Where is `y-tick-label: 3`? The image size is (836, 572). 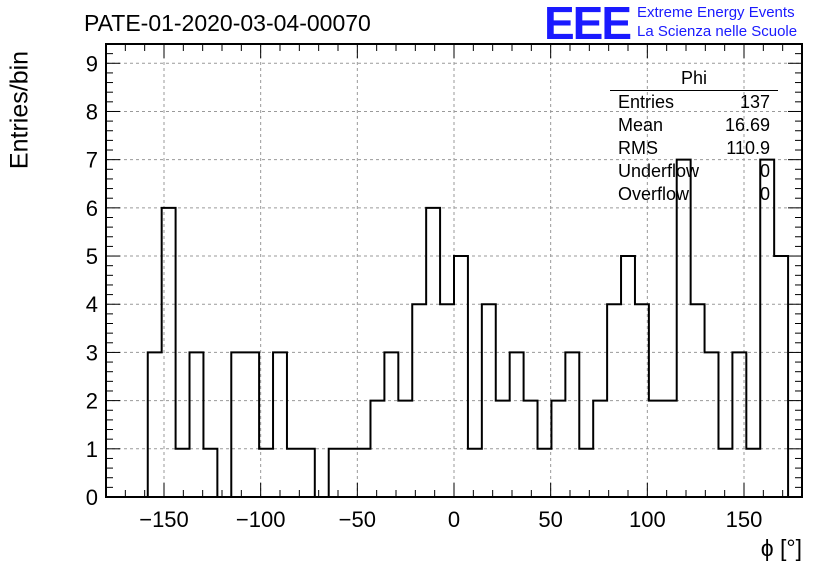
y-tick-label: 3 is located at coordinates (92, 352).